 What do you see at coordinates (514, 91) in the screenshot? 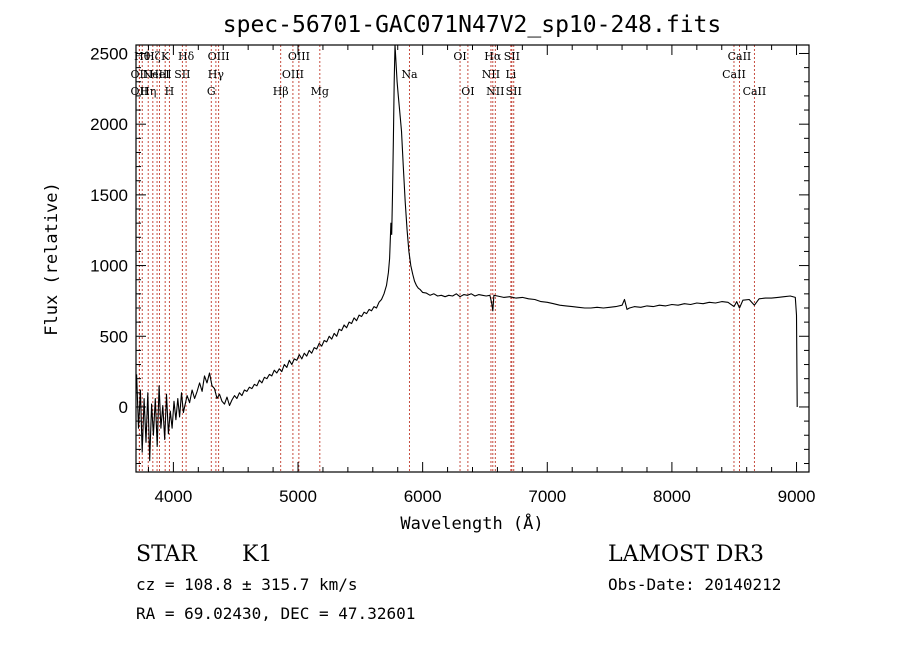
I see `marker-label-26: SII` at bounding box center [514, 91].